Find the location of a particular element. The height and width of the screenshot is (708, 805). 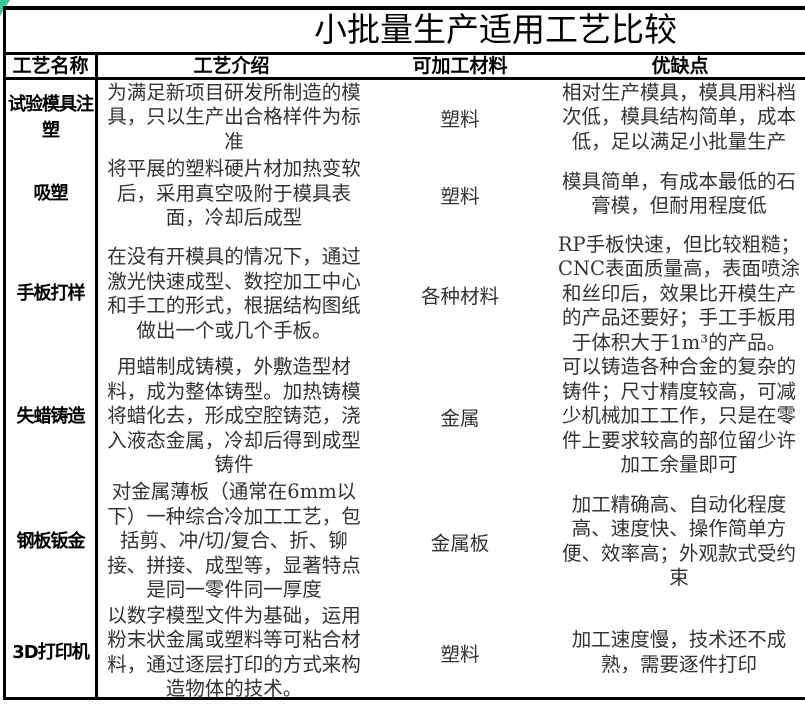

cell-text: 钢板钣金 is located at coordinates (51, 541).